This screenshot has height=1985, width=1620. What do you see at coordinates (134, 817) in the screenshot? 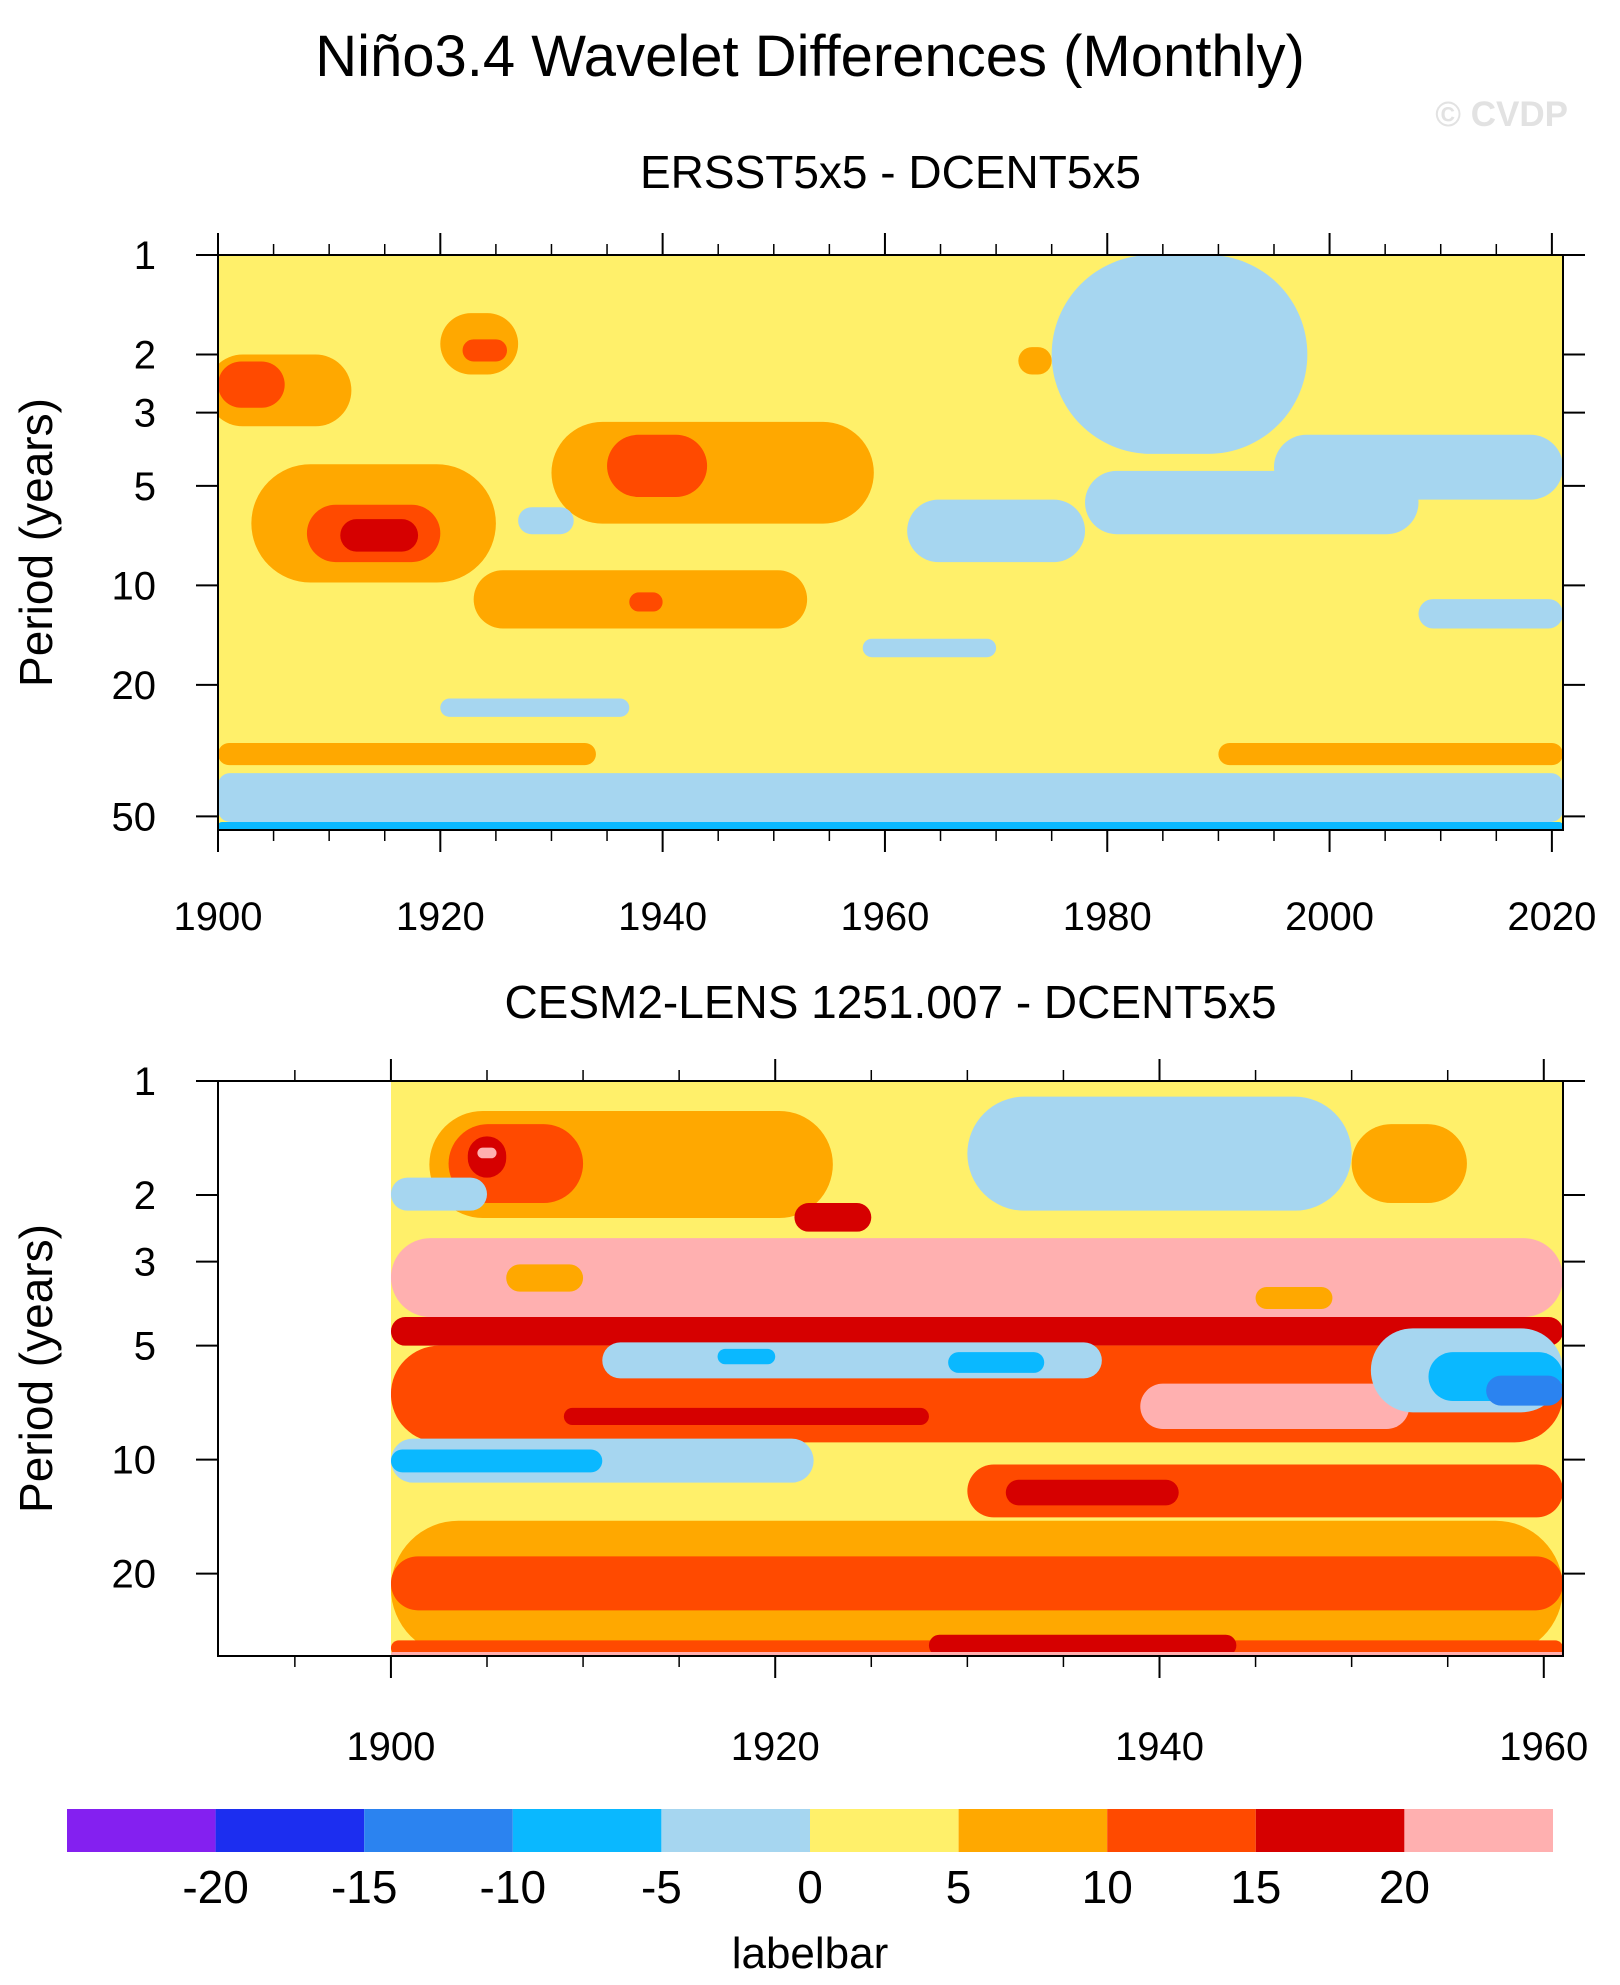
I see `y-tick-label: 50` at bounding box center [134, 817].